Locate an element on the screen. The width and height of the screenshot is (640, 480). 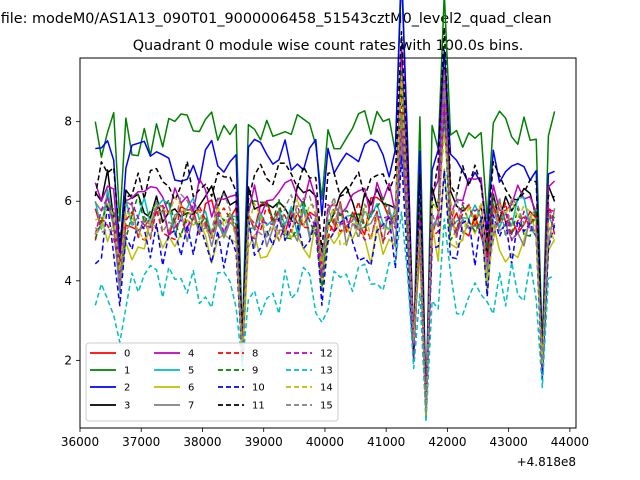
legend-label: 13 is located at coordinates (326, 371).